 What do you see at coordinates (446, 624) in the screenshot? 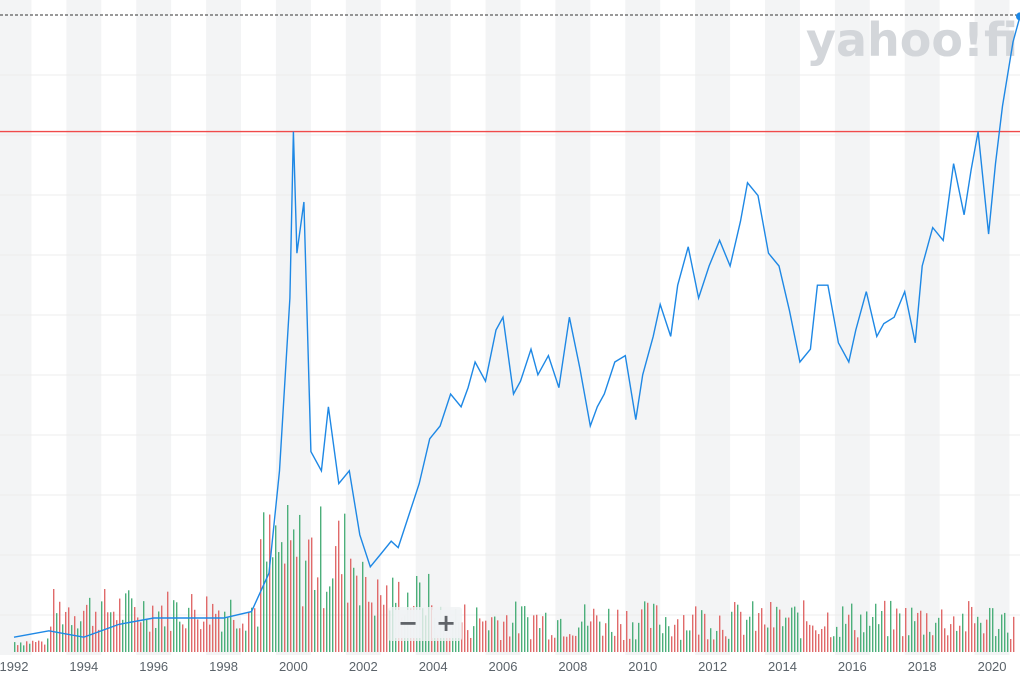
I see `zoom-in-button: +` at bounding box center [446, 624].